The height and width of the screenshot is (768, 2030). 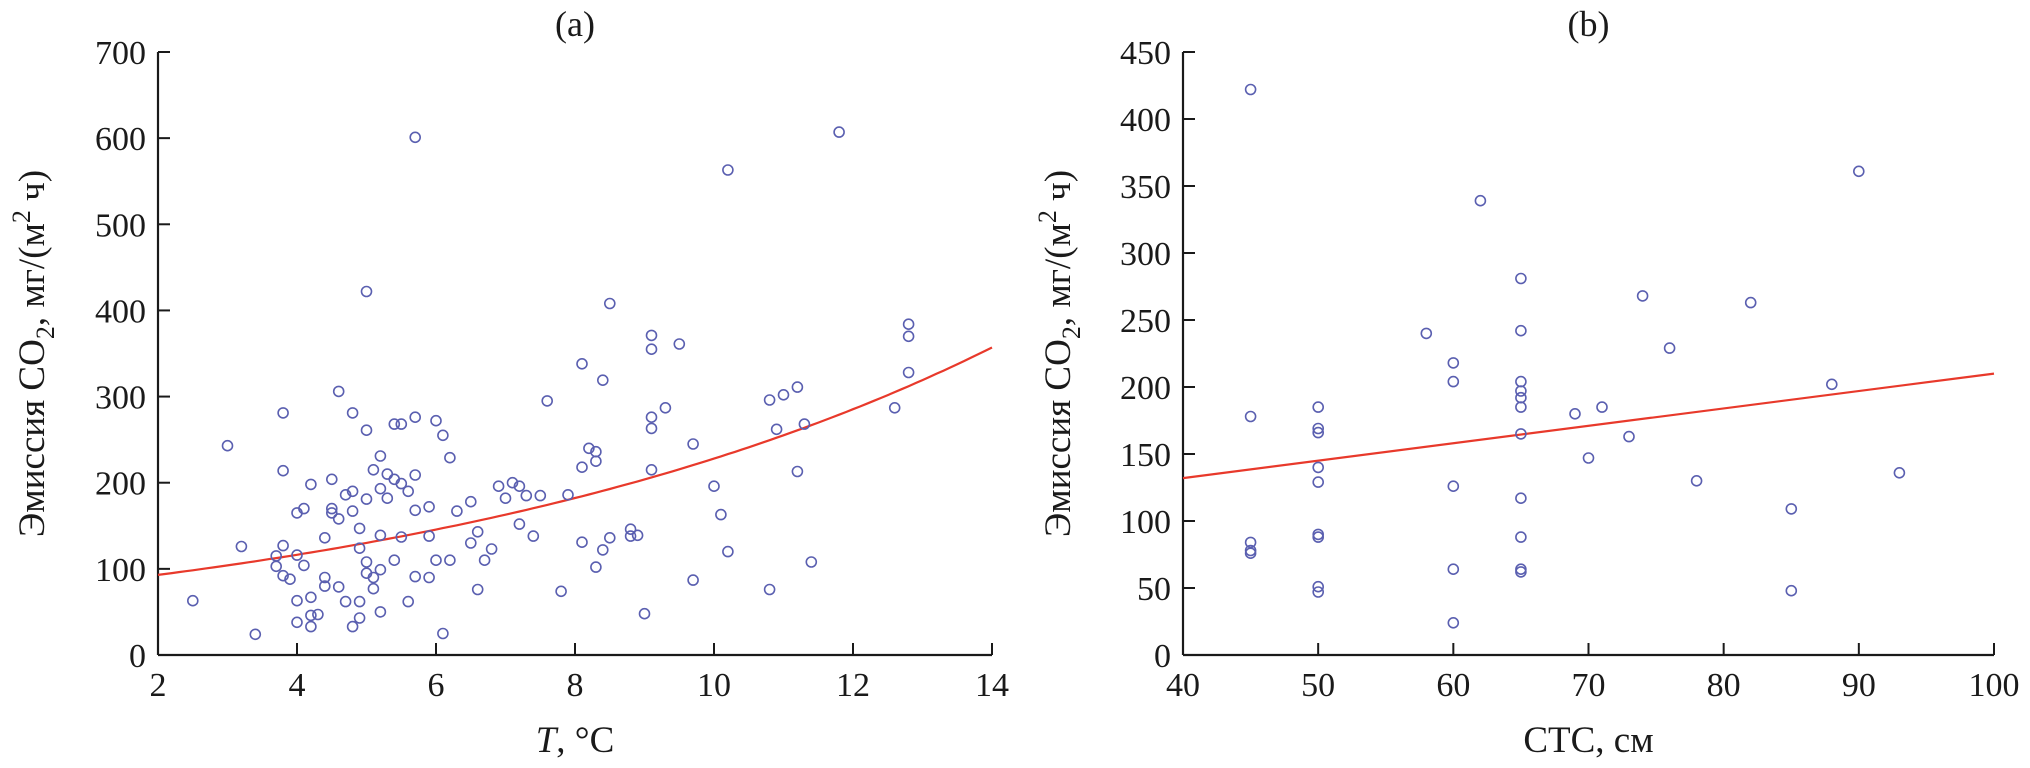 I want to click on a-x-tick-label: 10, so click(x=714, y=685).